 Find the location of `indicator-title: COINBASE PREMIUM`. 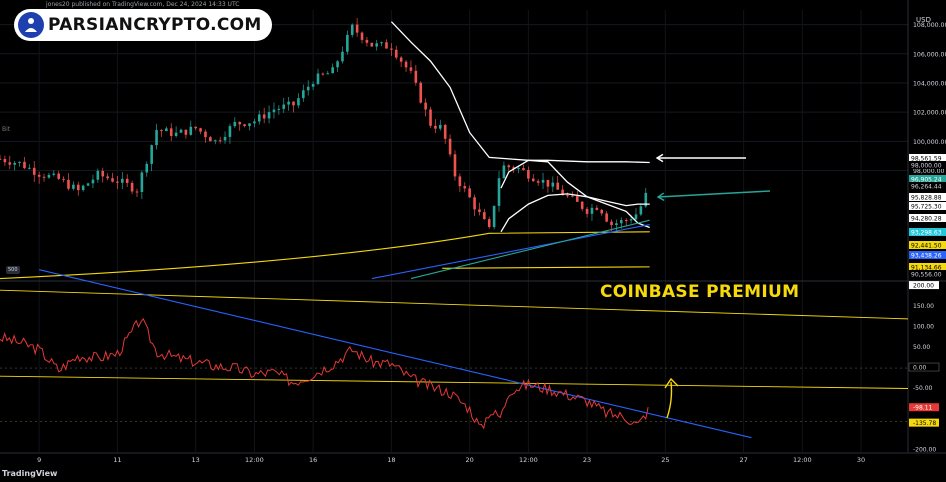

indicator-title: COINBASE PREMIUM is located at coordinates (700, 292).